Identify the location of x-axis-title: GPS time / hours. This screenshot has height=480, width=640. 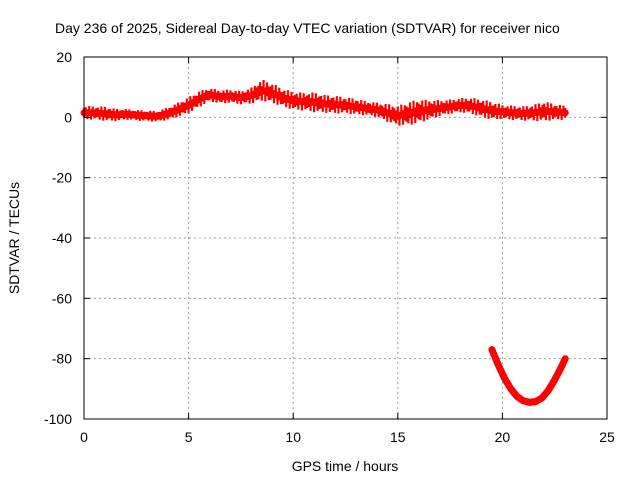
(345, 466).